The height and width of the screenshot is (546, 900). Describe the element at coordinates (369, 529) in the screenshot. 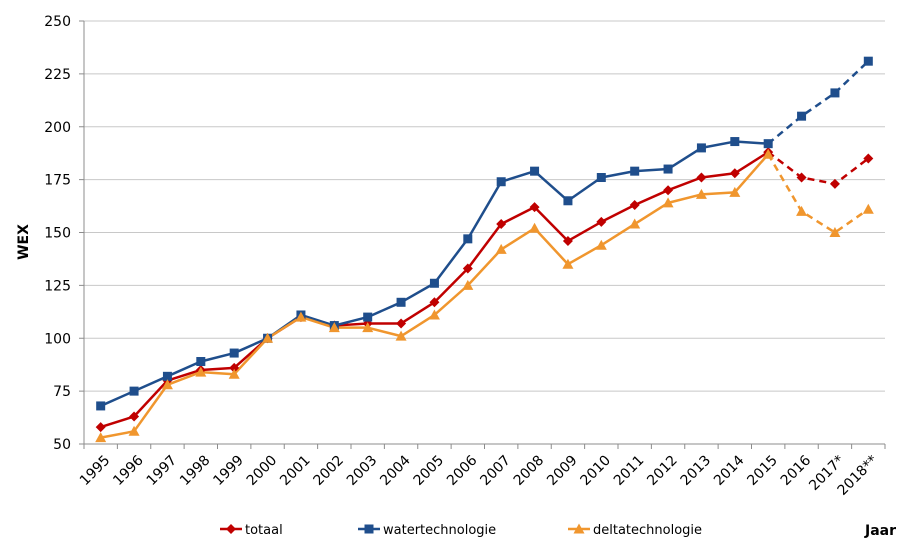

I see `legend-marker-watertechnologie` at that location.